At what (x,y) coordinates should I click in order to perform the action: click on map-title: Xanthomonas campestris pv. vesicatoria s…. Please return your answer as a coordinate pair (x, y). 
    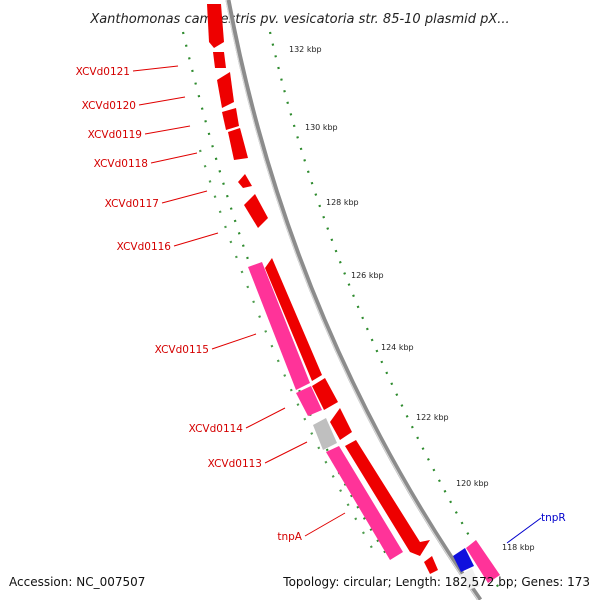
    Looking at the image, I should click on (299, 19).